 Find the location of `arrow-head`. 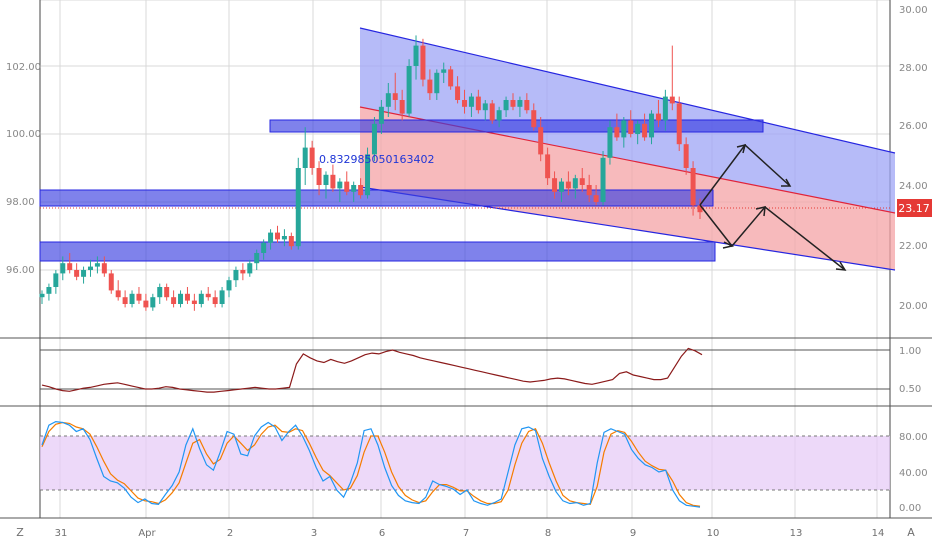

arrow-head is located at coordinates (760, 211).